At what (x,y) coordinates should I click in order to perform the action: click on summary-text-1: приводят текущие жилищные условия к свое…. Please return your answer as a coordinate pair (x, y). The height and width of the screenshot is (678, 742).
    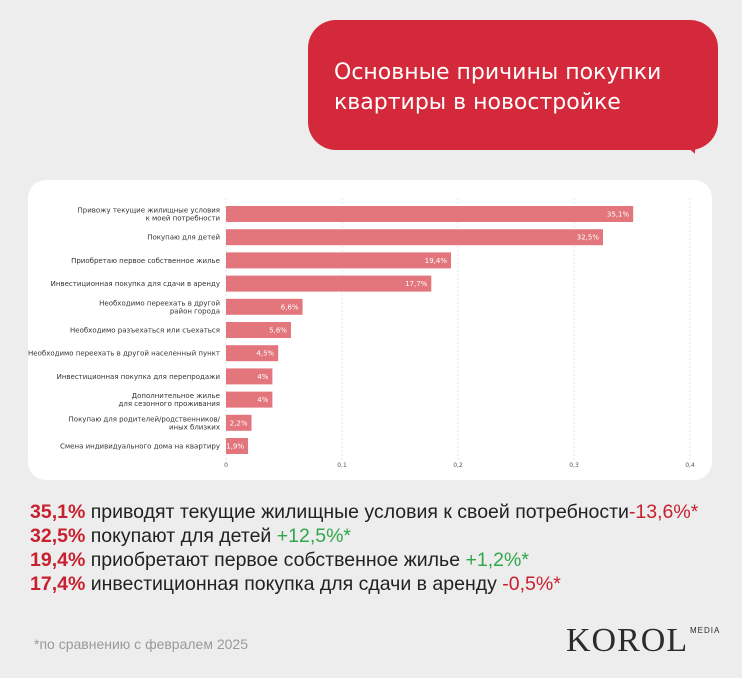
    Looking at the image, I should click on (357, 512).